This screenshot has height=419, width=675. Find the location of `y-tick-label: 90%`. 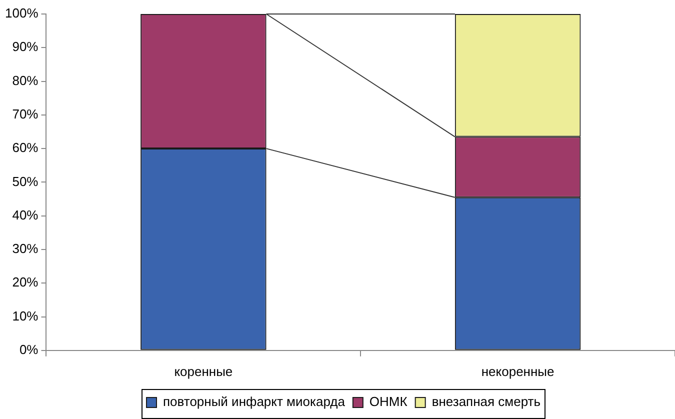

y-tick-label: 90% is located at coordinates (25, 46).